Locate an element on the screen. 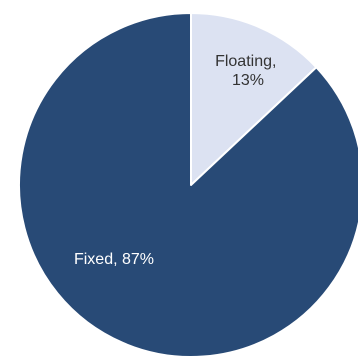 The height and width of the screenshot is (358, 358). slice-label-floating-line1: Floating, is located at coordinates (245, 61).